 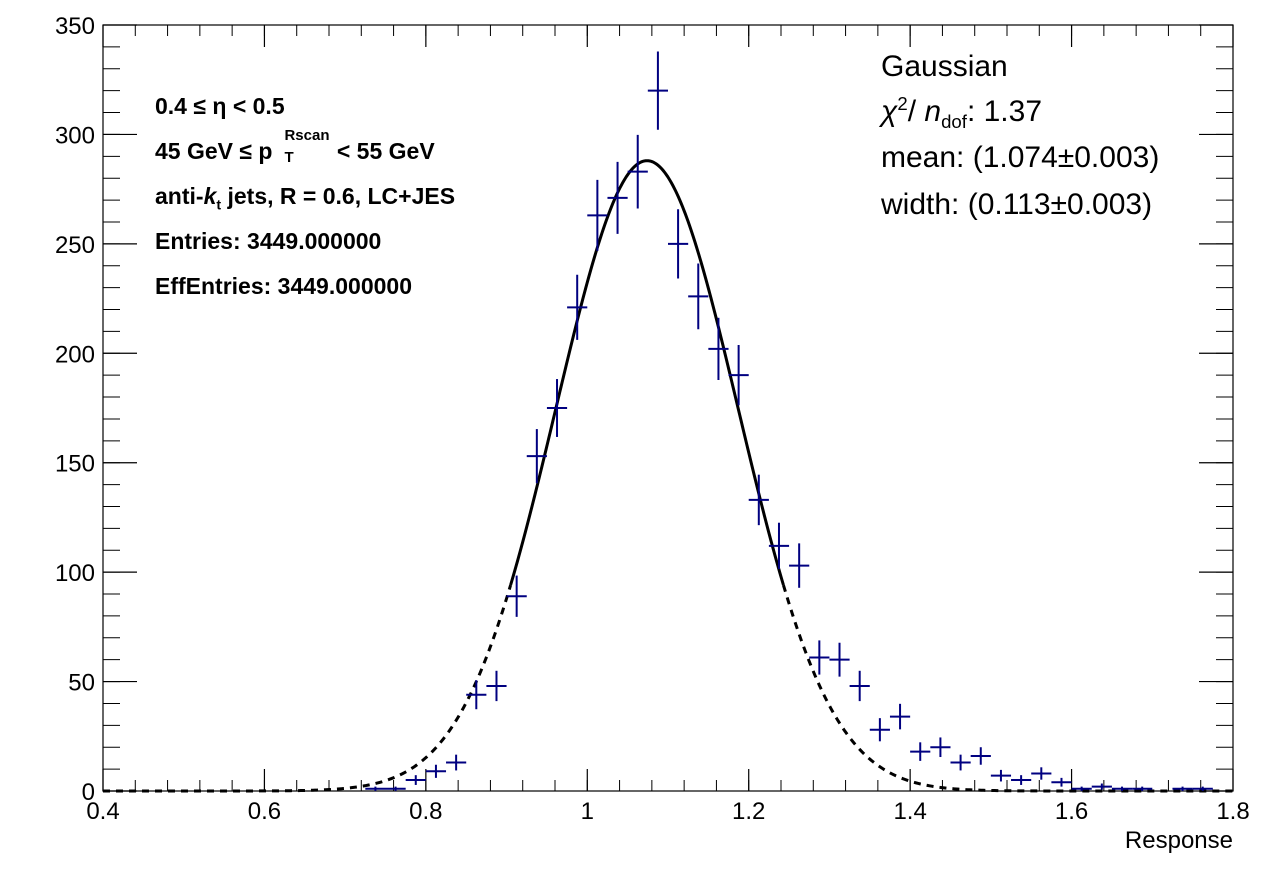 I want to click on x-tick-label: 0.8, so click(x=425, y=811).